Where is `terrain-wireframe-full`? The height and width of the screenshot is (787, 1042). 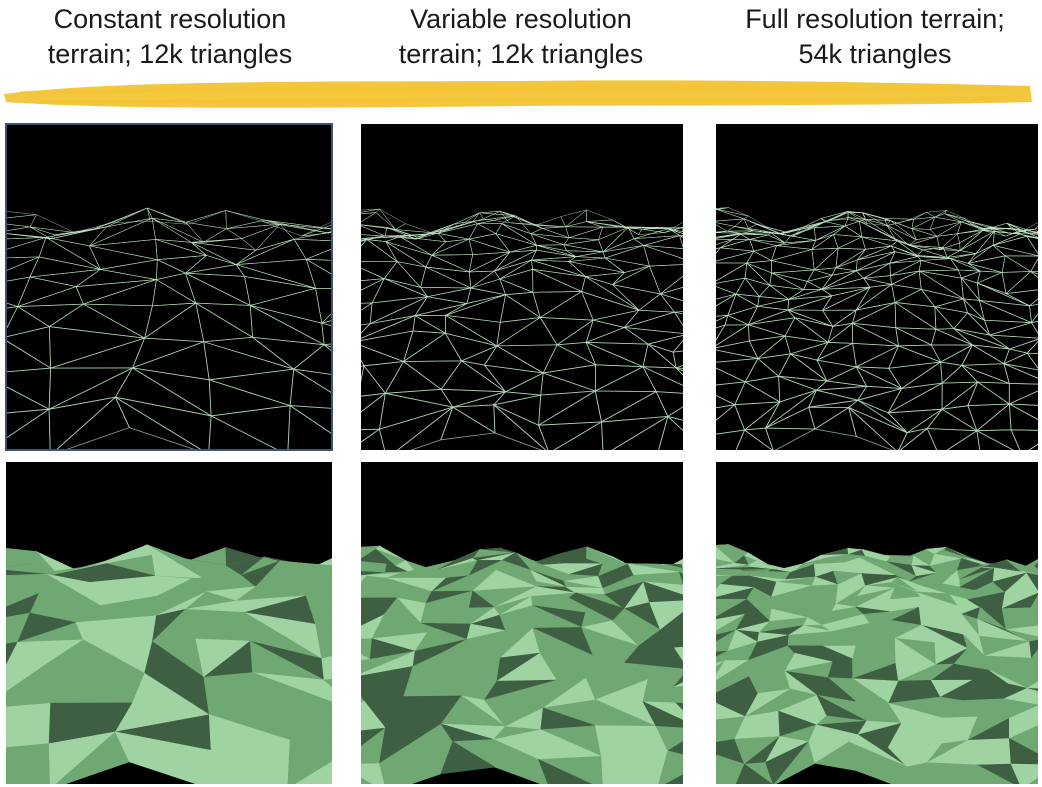
terrain-wireframe-full is located at coordinates (877, 287).